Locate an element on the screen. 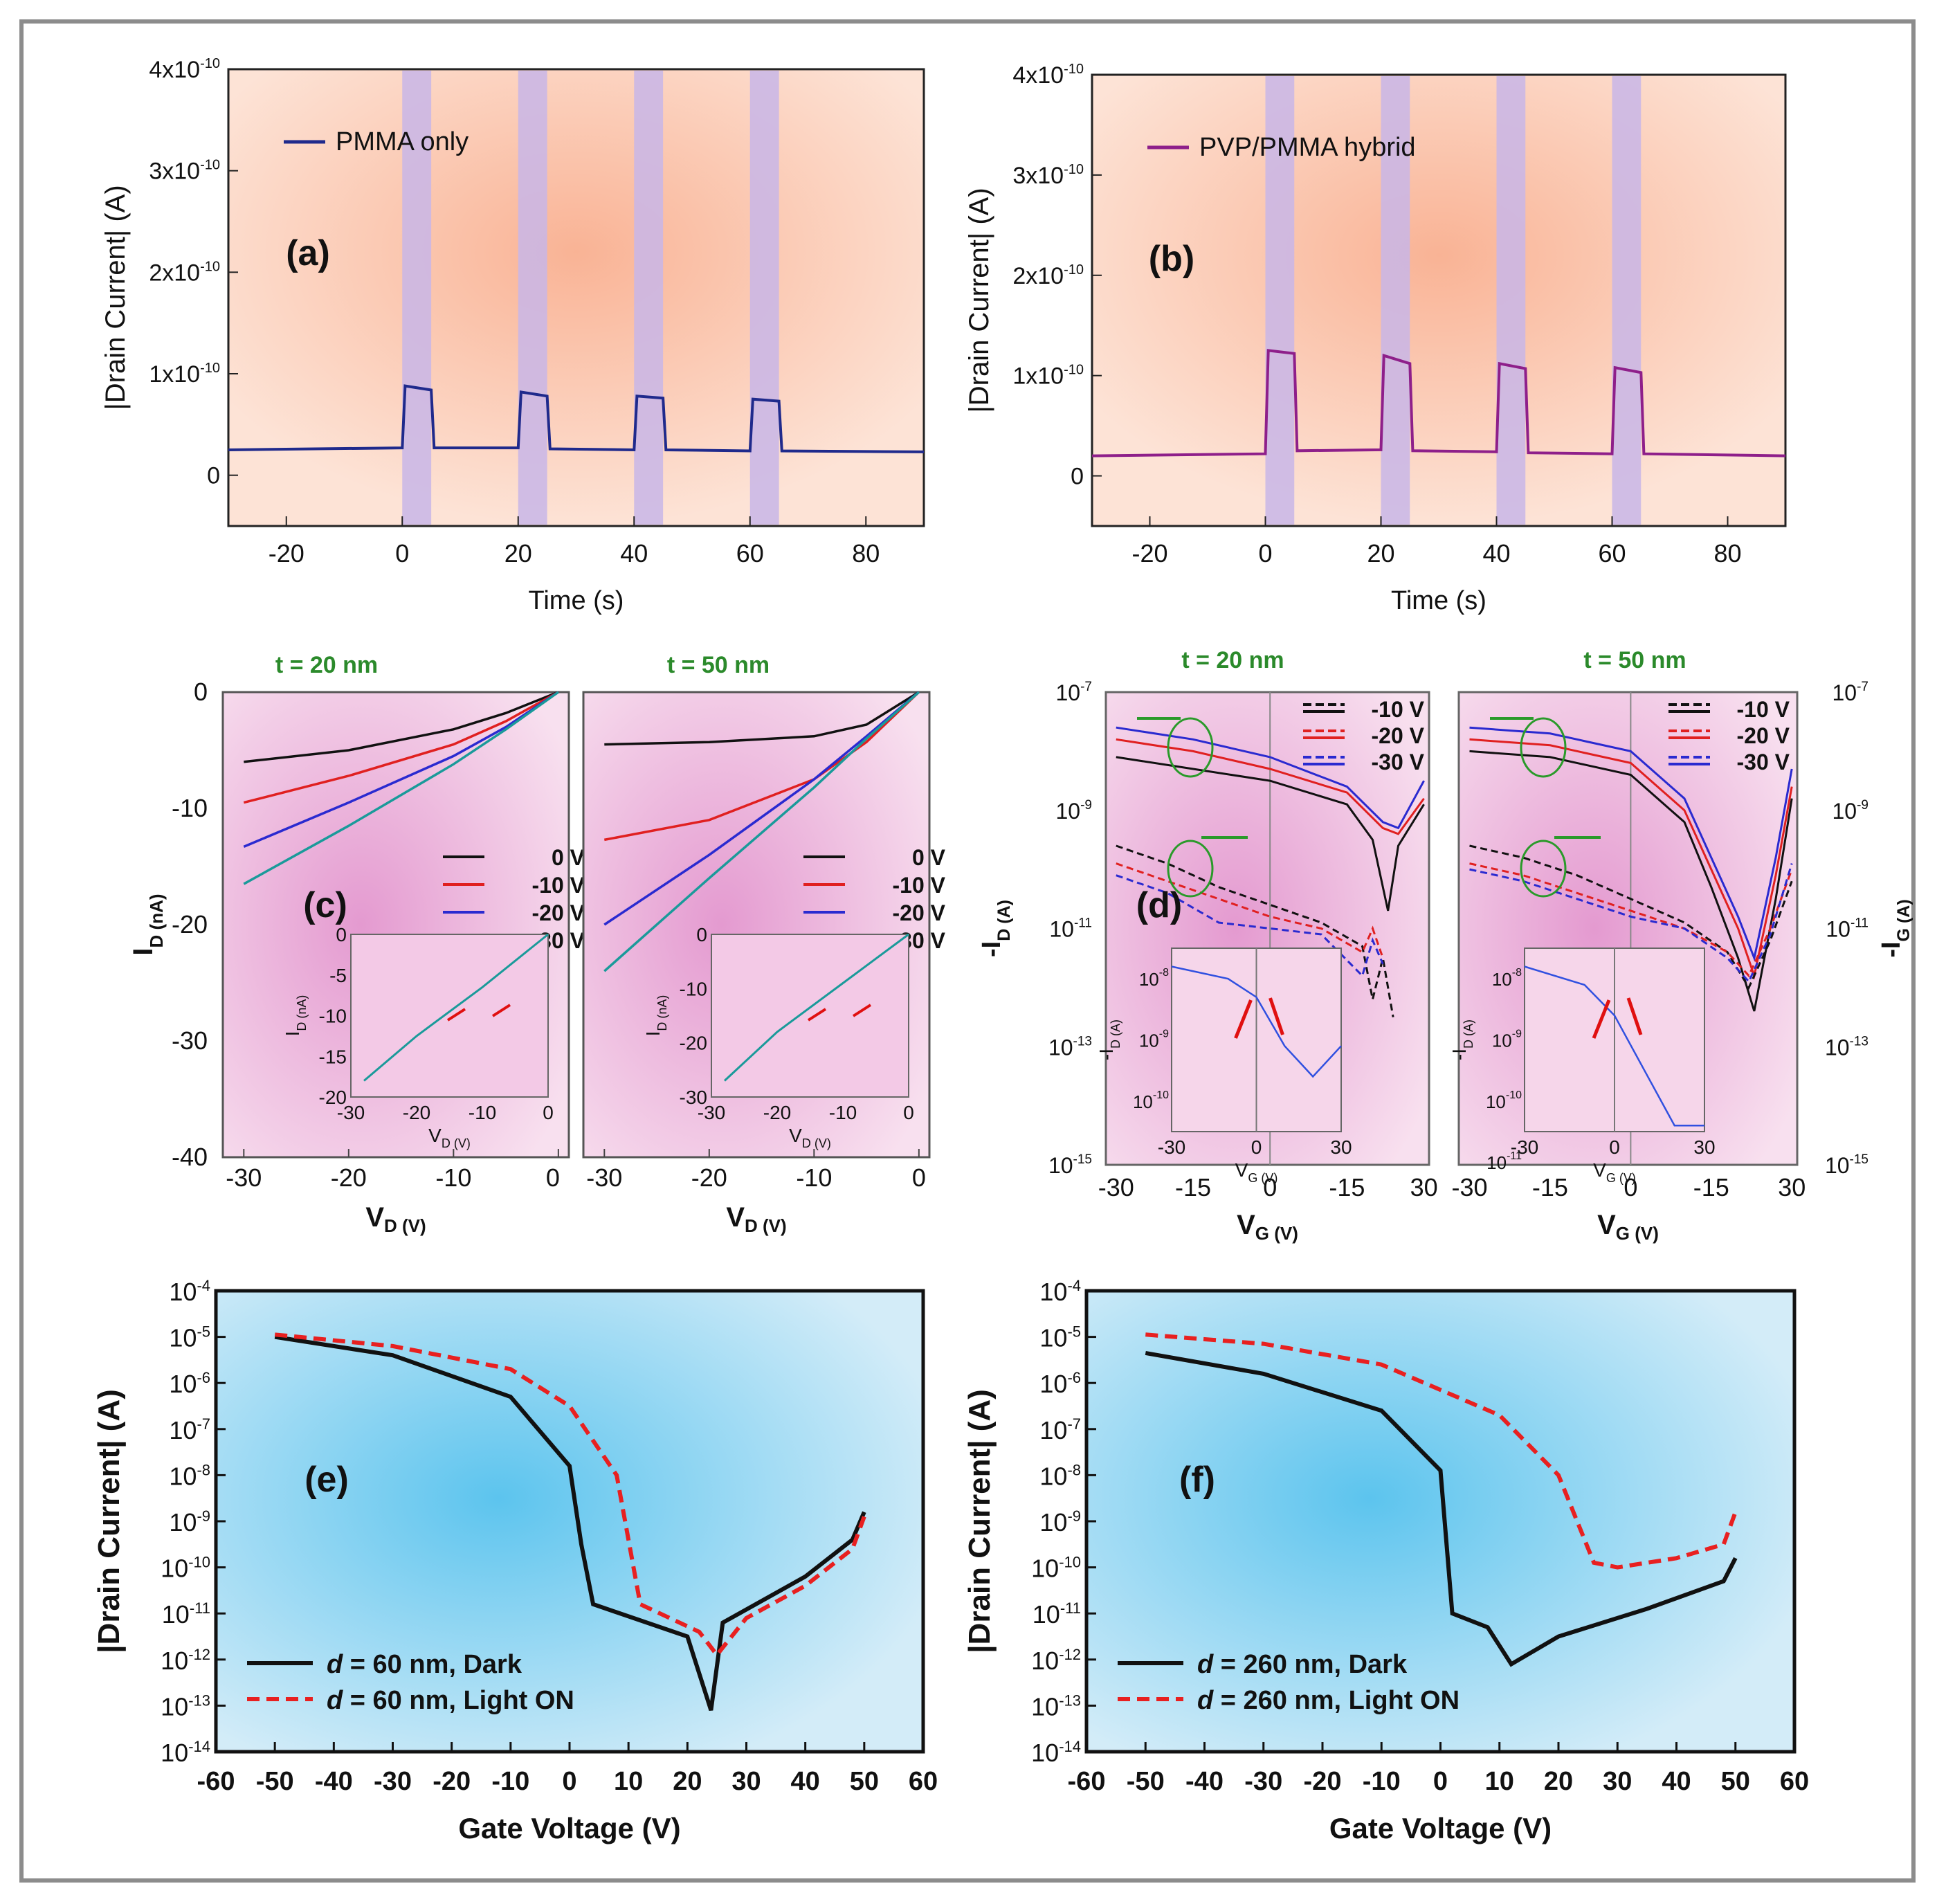  x-tick-label: 50 is located at coordinates (1735, 1781).